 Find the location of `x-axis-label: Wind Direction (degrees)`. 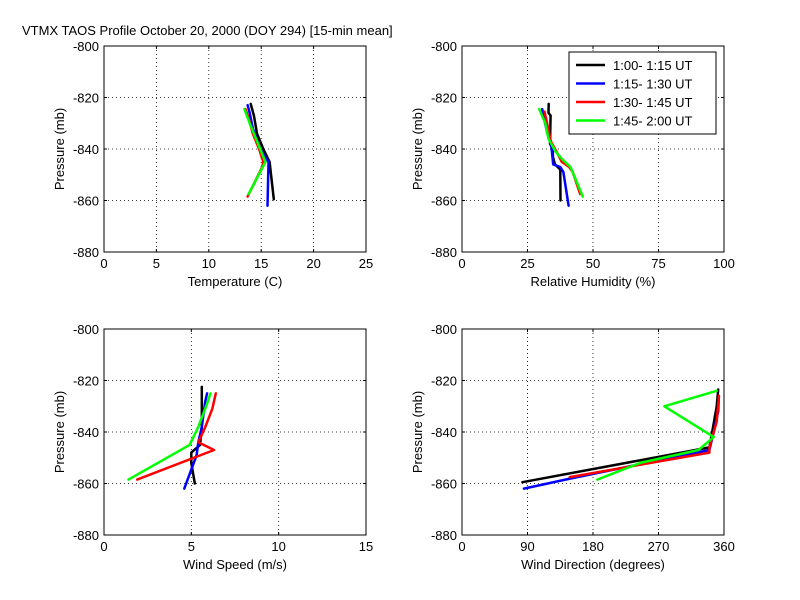

x-axis-label: Wind Direction (degrees) is located at coordinates (593, 564).